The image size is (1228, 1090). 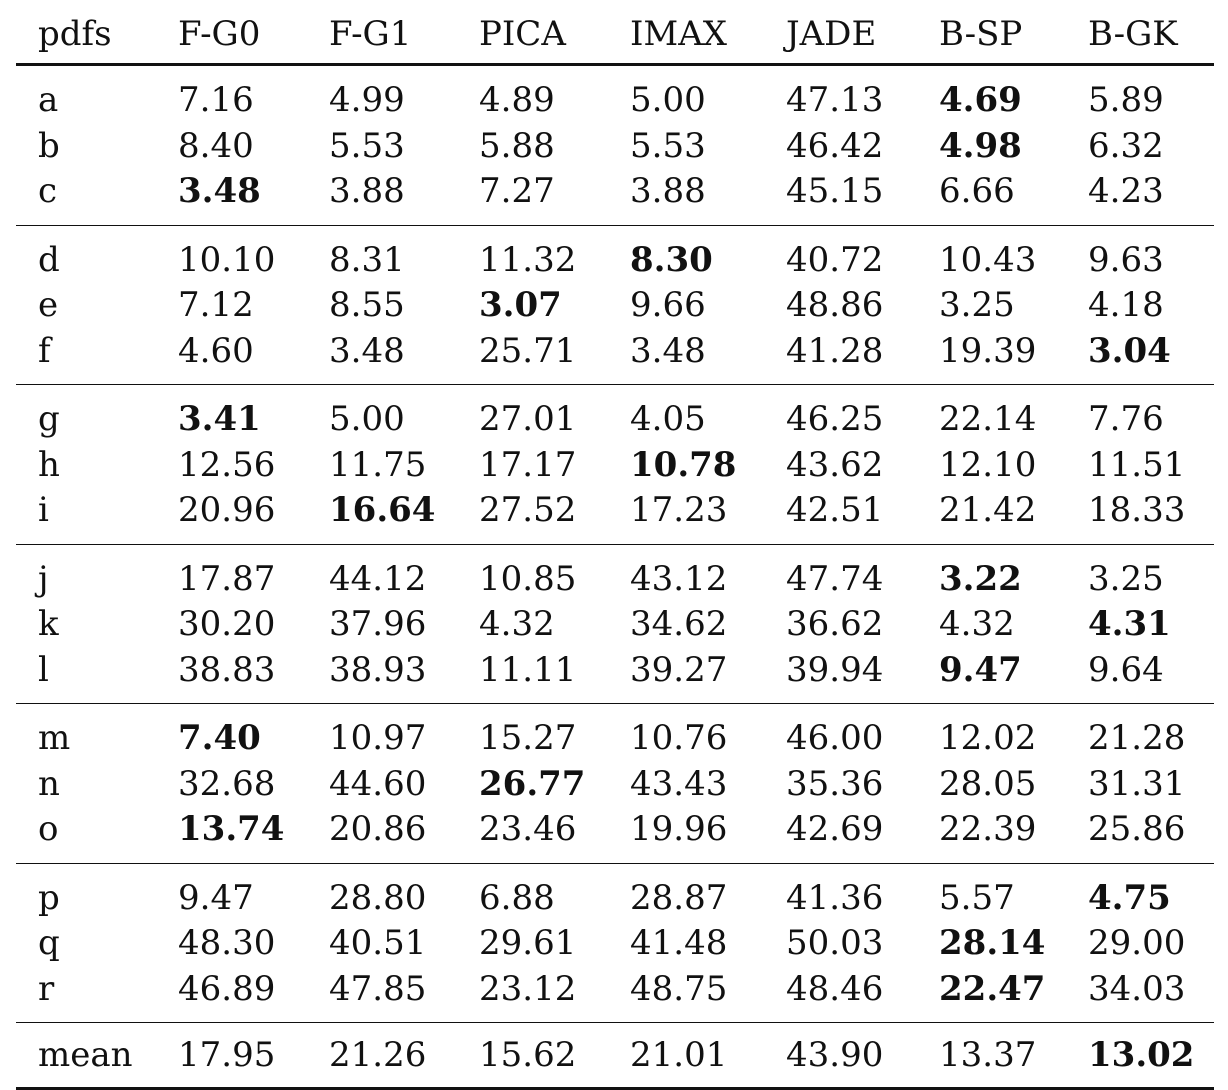 What do you see at coordinates (1133, 33) in the screenshot?
I see `header-b-gk: B-GK` at bounding box center [1133, 33].